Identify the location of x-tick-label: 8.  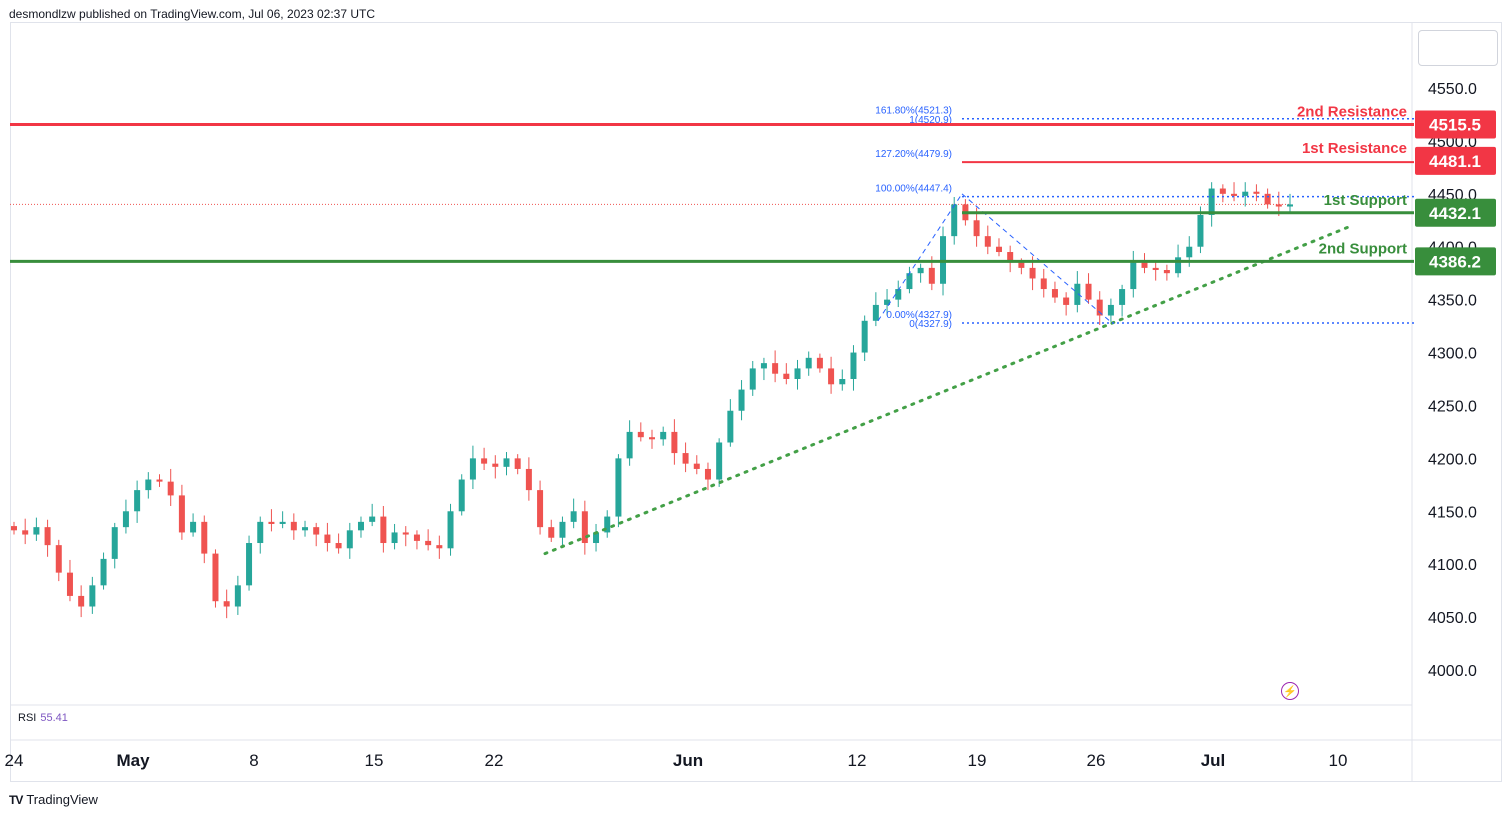
(253, 760).